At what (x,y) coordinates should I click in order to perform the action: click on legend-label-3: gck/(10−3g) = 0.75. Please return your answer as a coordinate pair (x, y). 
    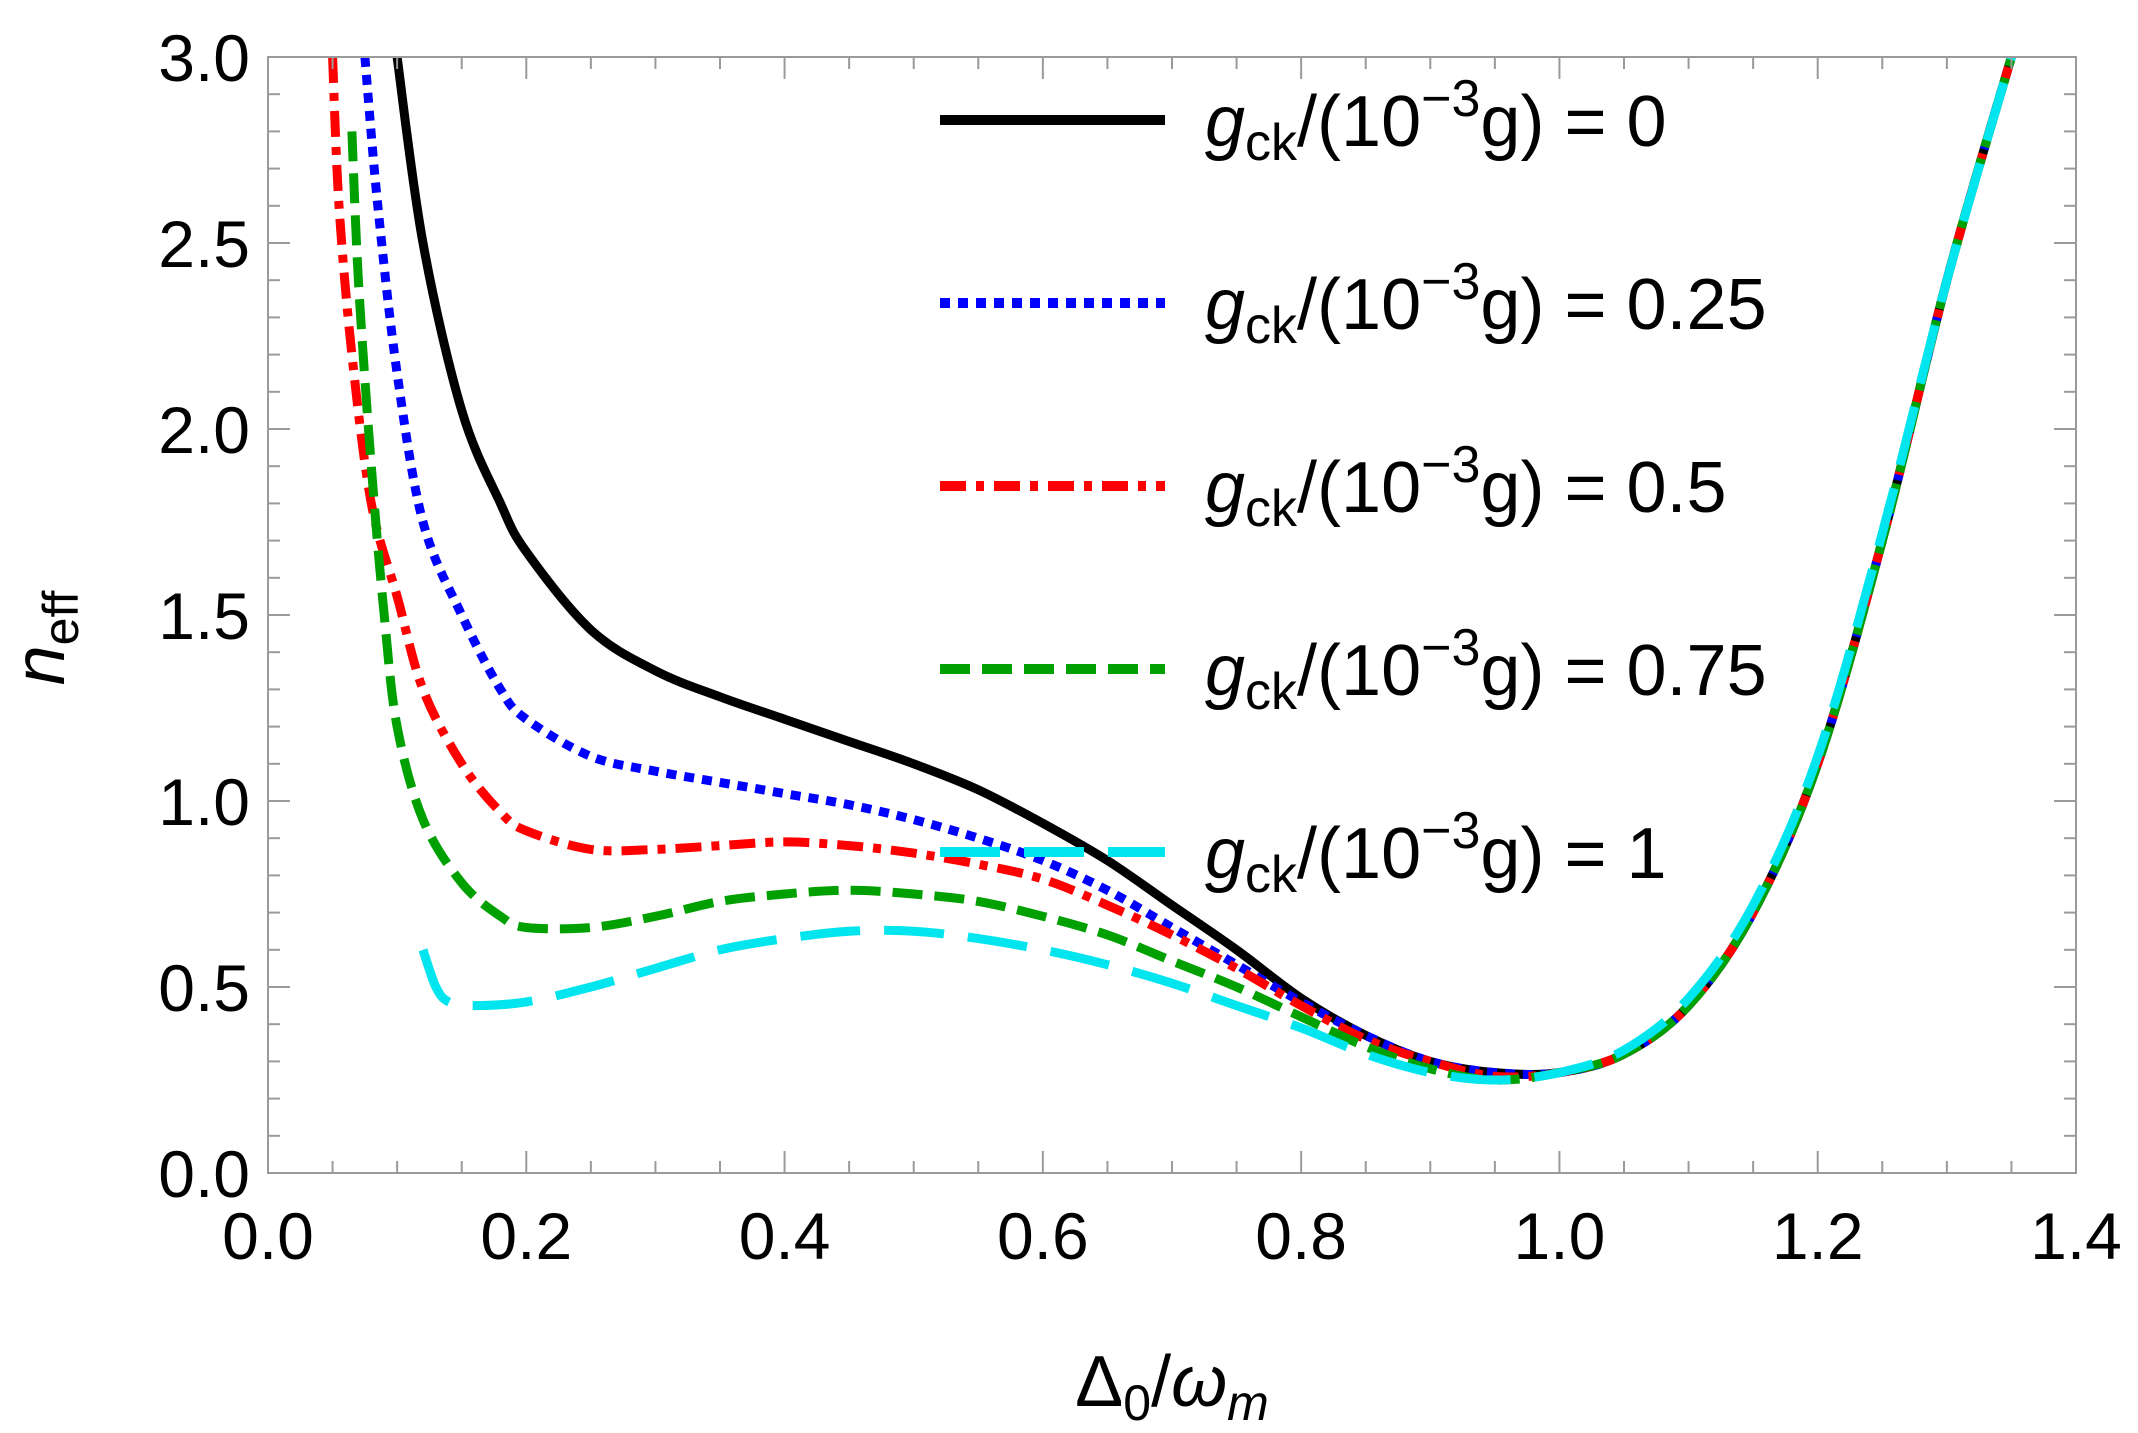
    Looking at the image, I should click on (1486, 670).